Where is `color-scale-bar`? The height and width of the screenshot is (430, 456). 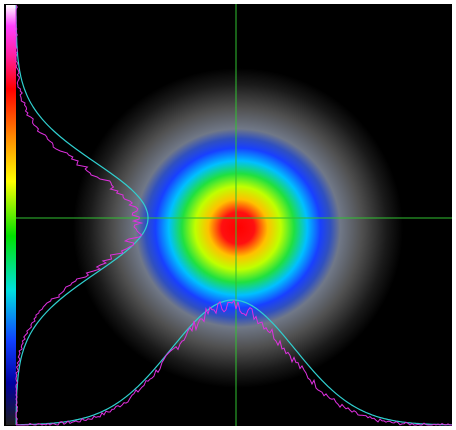 color-scale-bar is located at coordinates (11, 215).